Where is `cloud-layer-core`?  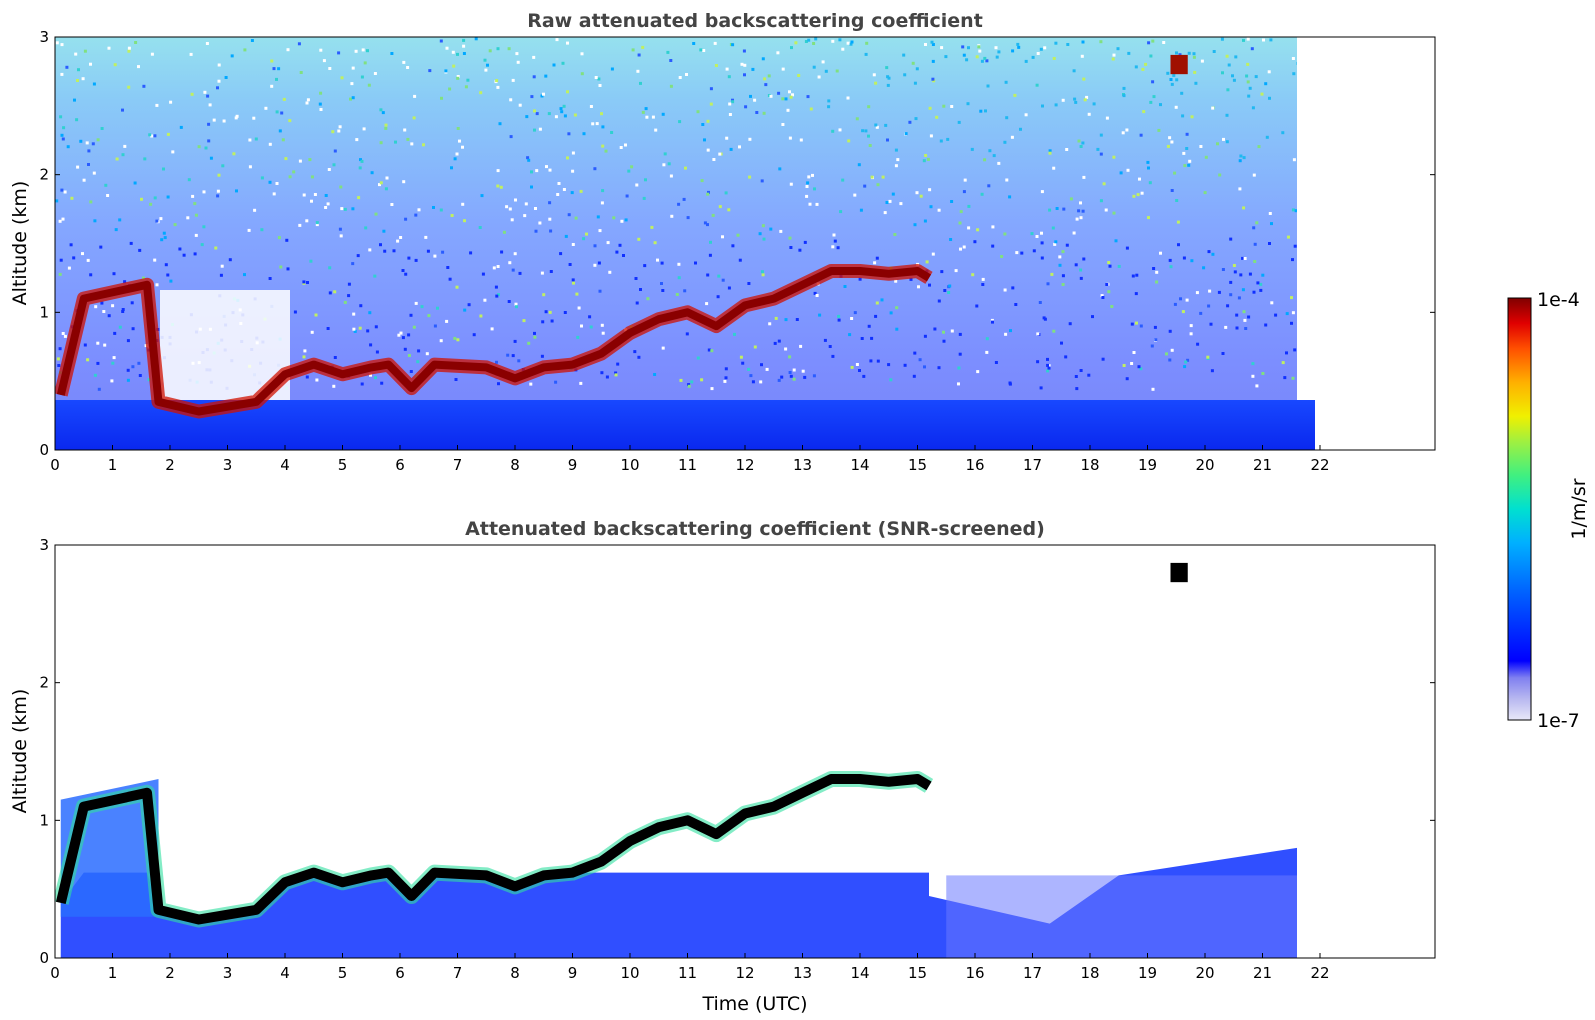
cloud-layer-core is located at coordinates (493, 849).